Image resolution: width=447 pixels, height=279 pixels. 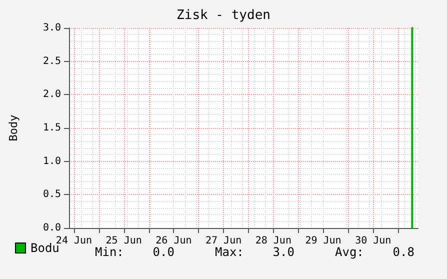 I want to click on x-tick-label: 30 Jun, so click(x=373, y=241).